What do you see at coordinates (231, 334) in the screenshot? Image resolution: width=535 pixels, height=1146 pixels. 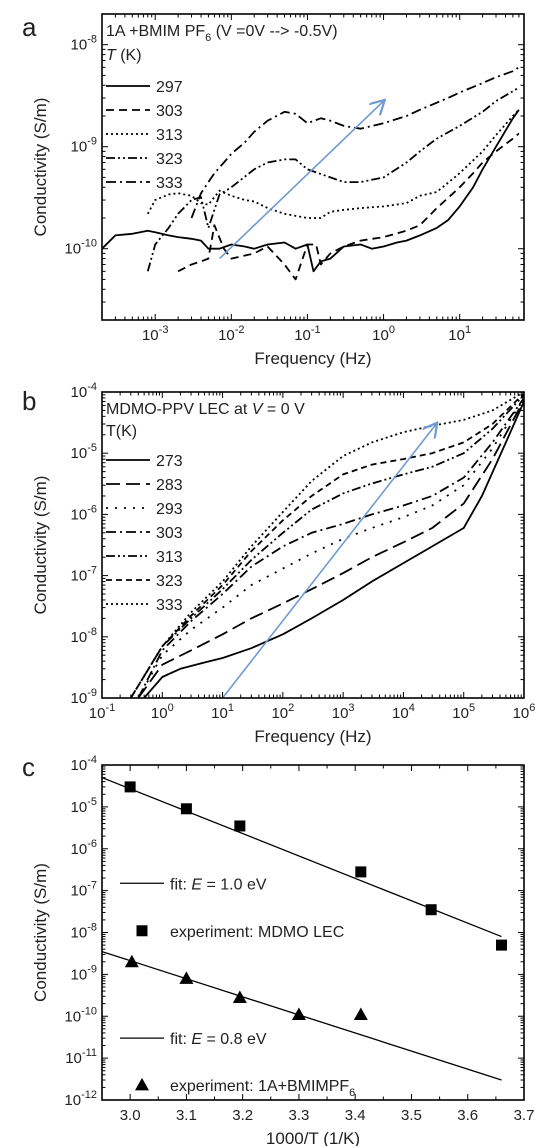 I see `x-tick-label: 10⁻²` at bounding box center [231, 334].